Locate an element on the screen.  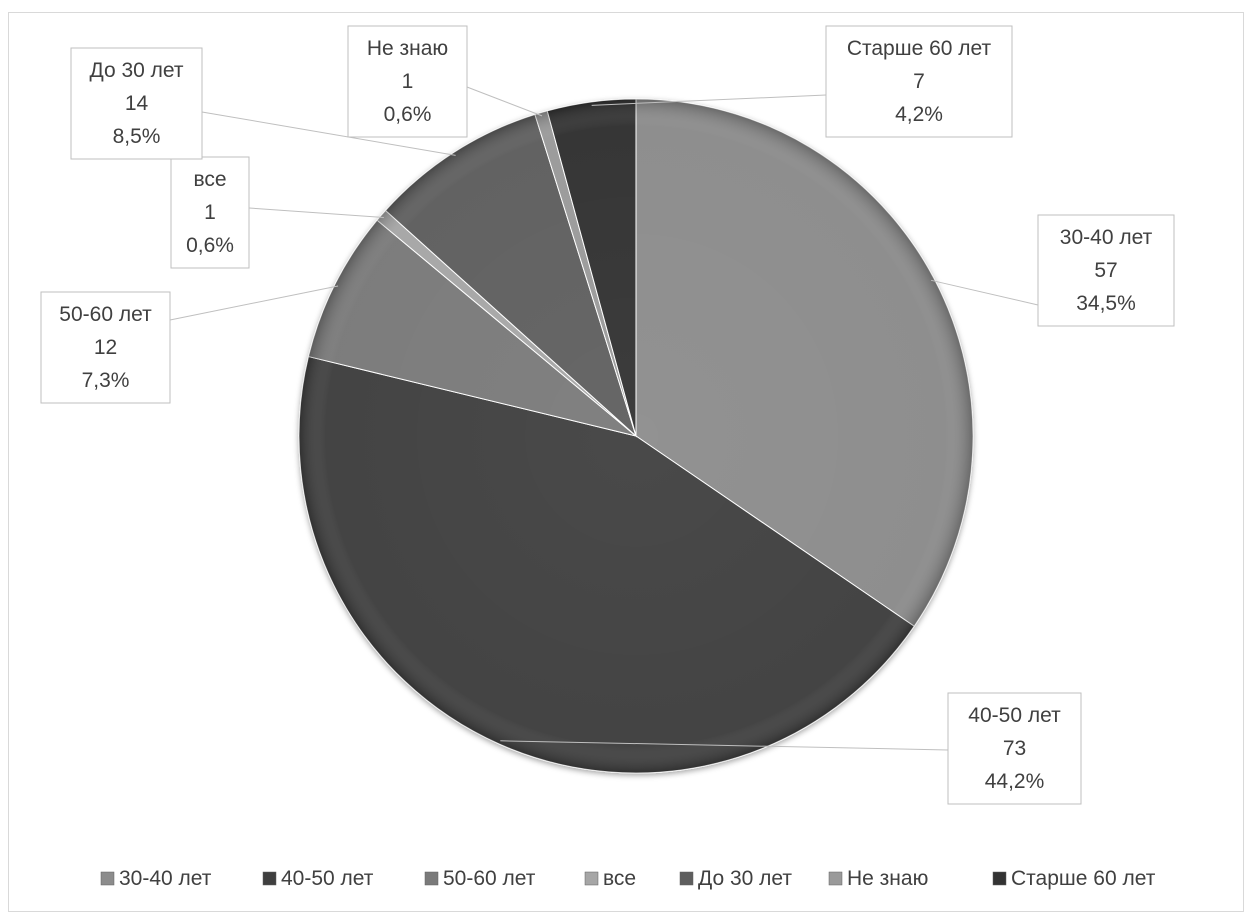
legend-swatch-не-знаю is located at coordinates (835, 878).